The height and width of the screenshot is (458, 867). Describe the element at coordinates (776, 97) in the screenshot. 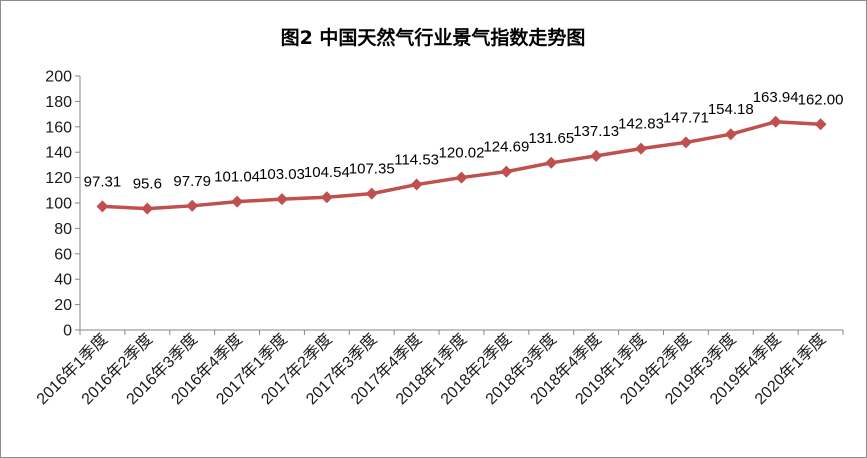

I see `data-label: 163.94` at that location.